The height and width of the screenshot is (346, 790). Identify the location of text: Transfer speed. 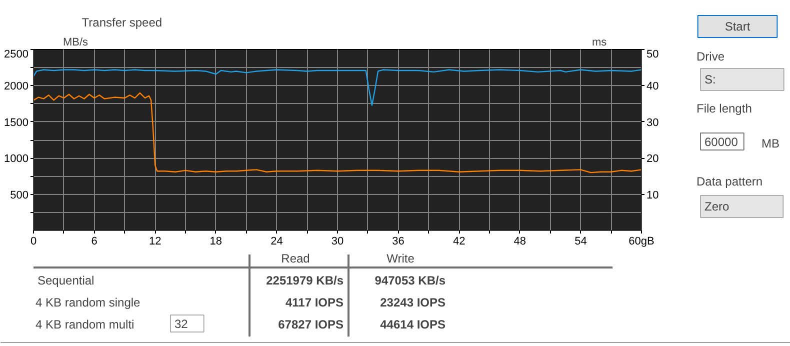
(122, 23).